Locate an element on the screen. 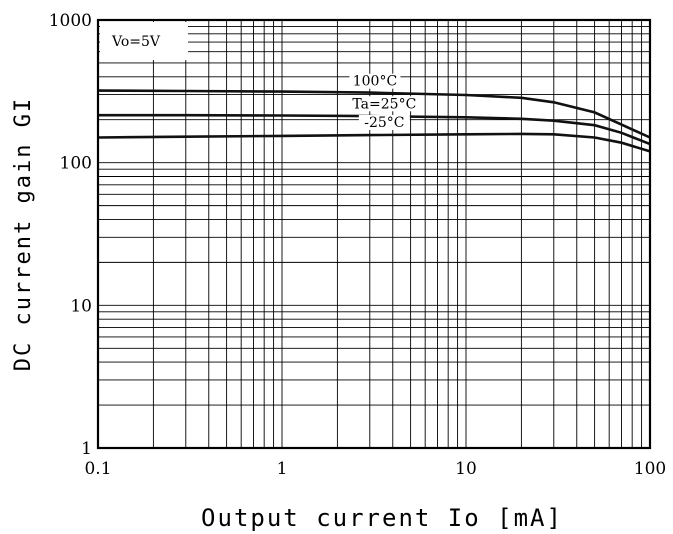 This screenshot has width=673, height=534. condition-box-bg is located at coordinates (144, 41).